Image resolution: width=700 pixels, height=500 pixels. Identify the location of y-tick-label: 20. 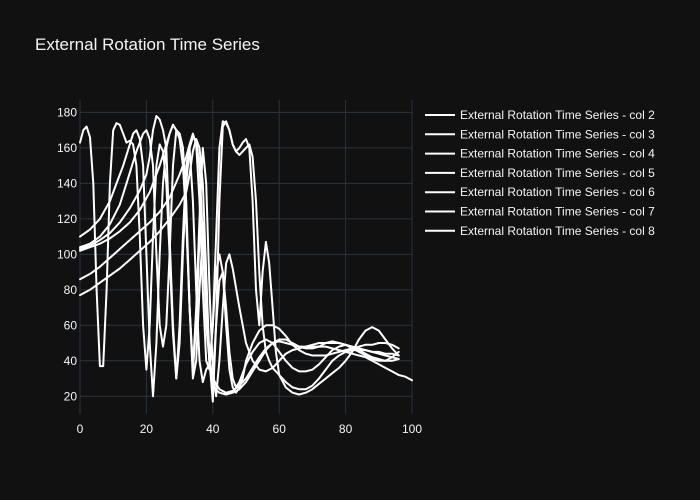
(71, 396).